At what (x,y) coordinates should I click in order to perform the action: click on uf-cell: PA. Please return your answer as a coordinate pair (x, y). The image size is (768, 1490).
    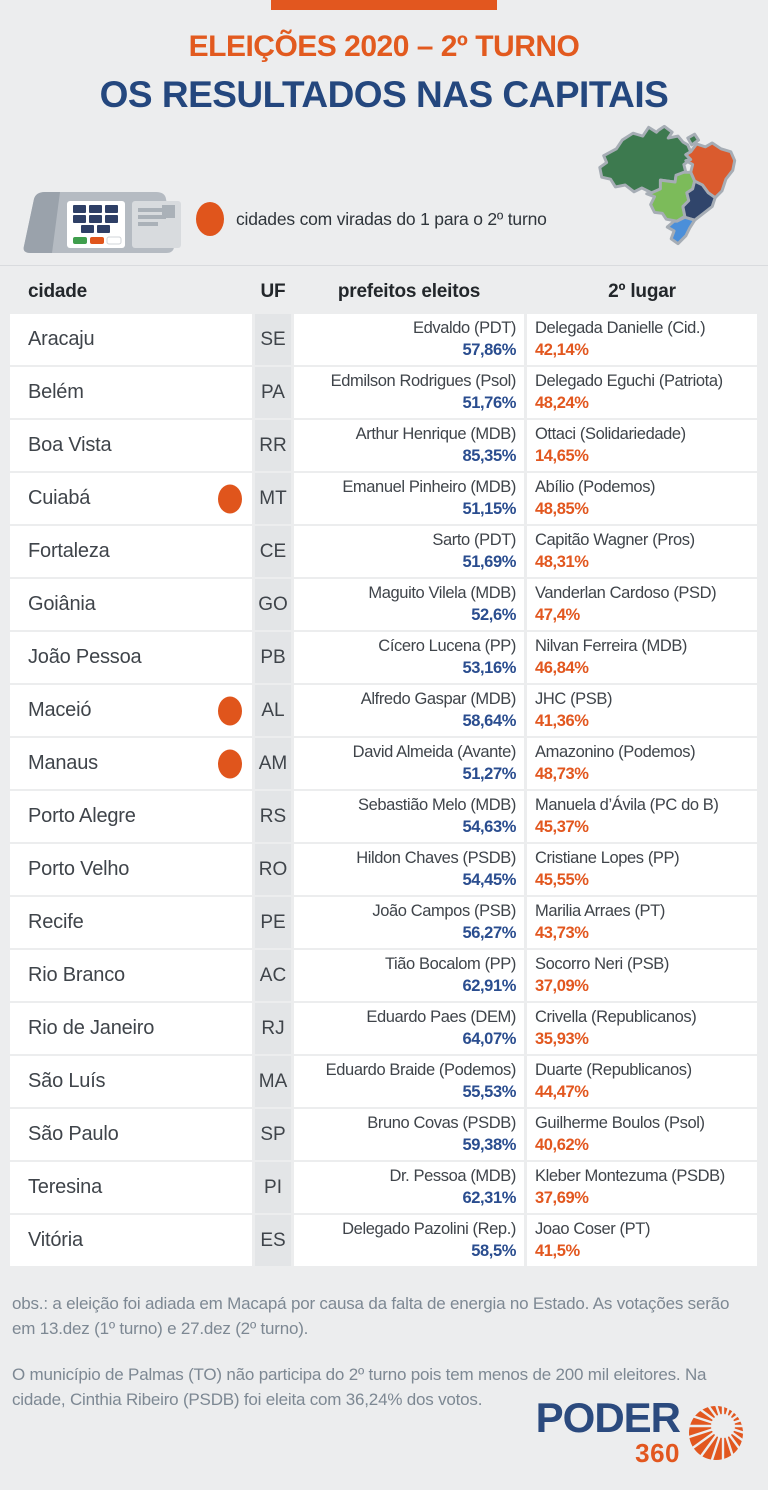
    Looking at the image, I should click on (273, 392).